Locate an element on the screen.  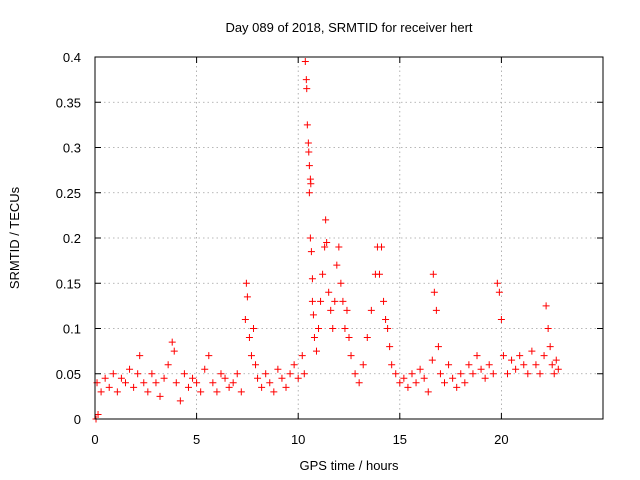
y-tick-label: 0.05 is located at coordinates (68, 374).